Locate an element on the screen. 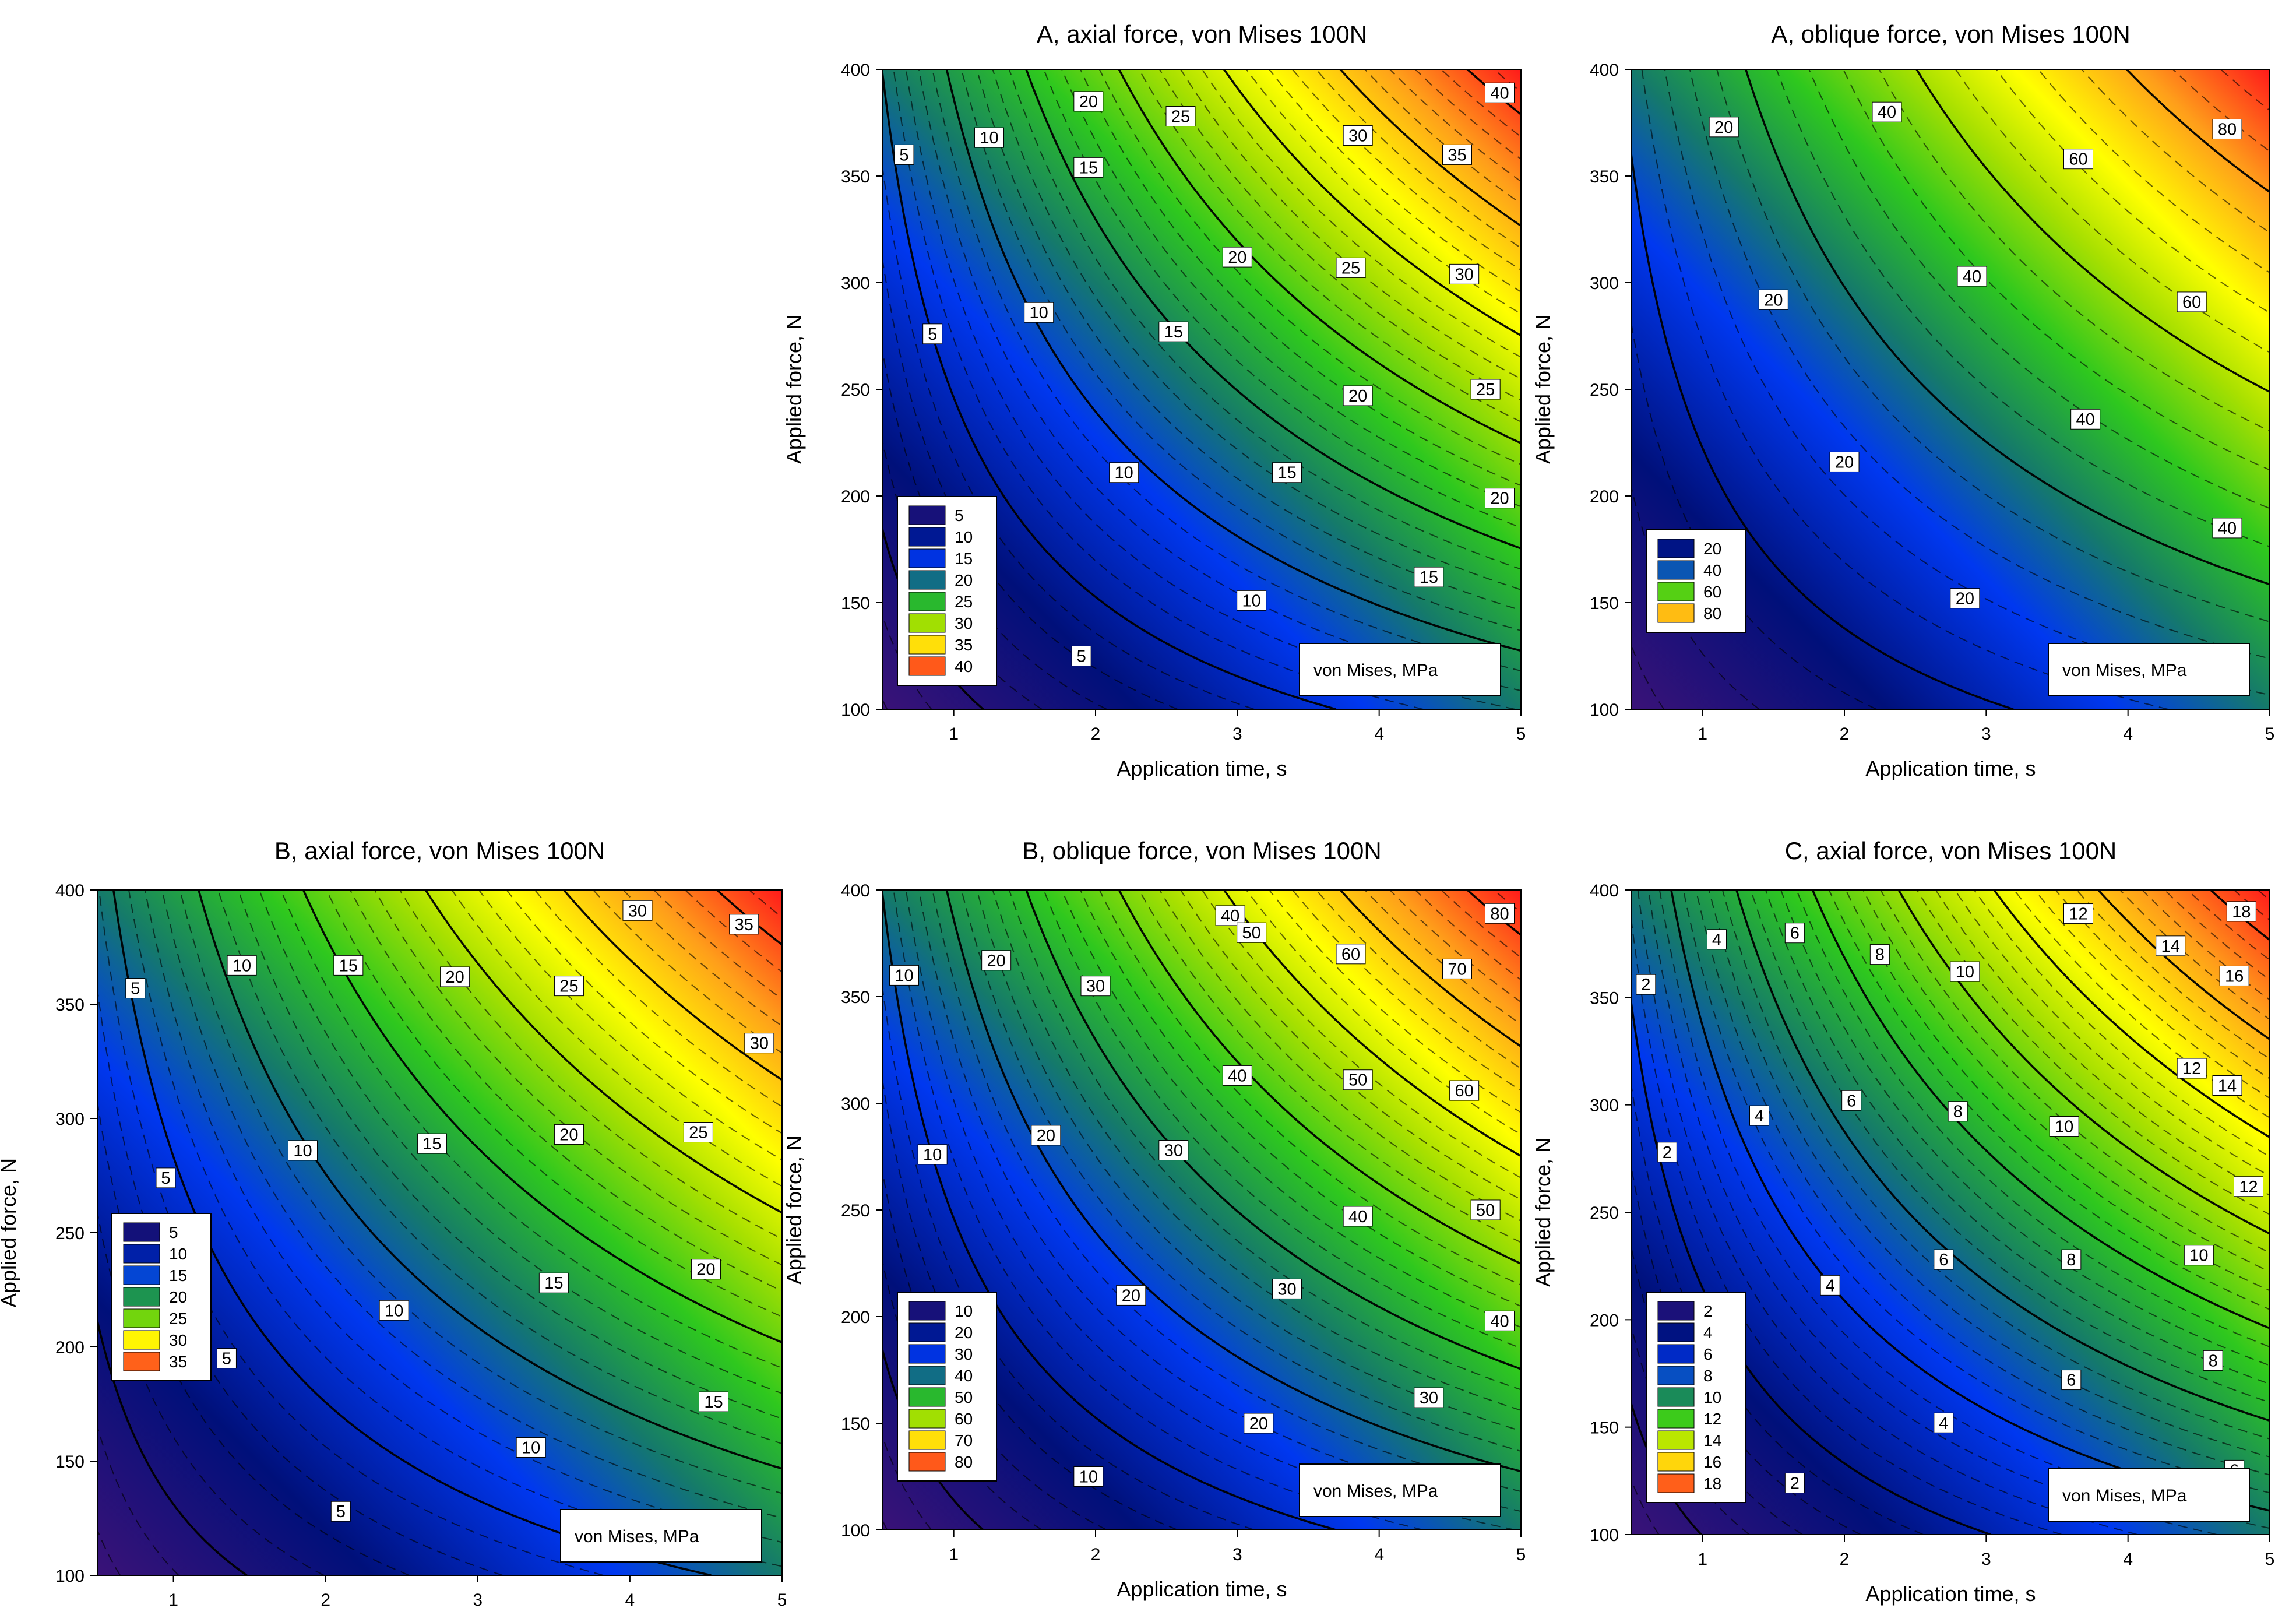 This screenshot has width=2296, height=1622. y-tick-label: 200 is located at coordinates (855, 496).